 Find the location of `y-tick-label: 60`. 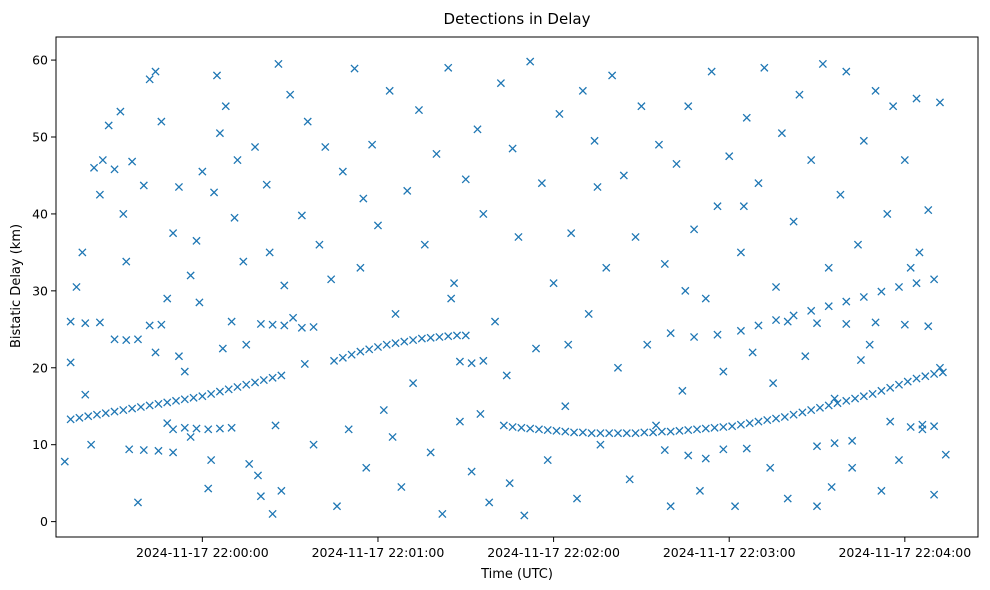

y-tick-label: 60 is located at coordinates (40, 60).